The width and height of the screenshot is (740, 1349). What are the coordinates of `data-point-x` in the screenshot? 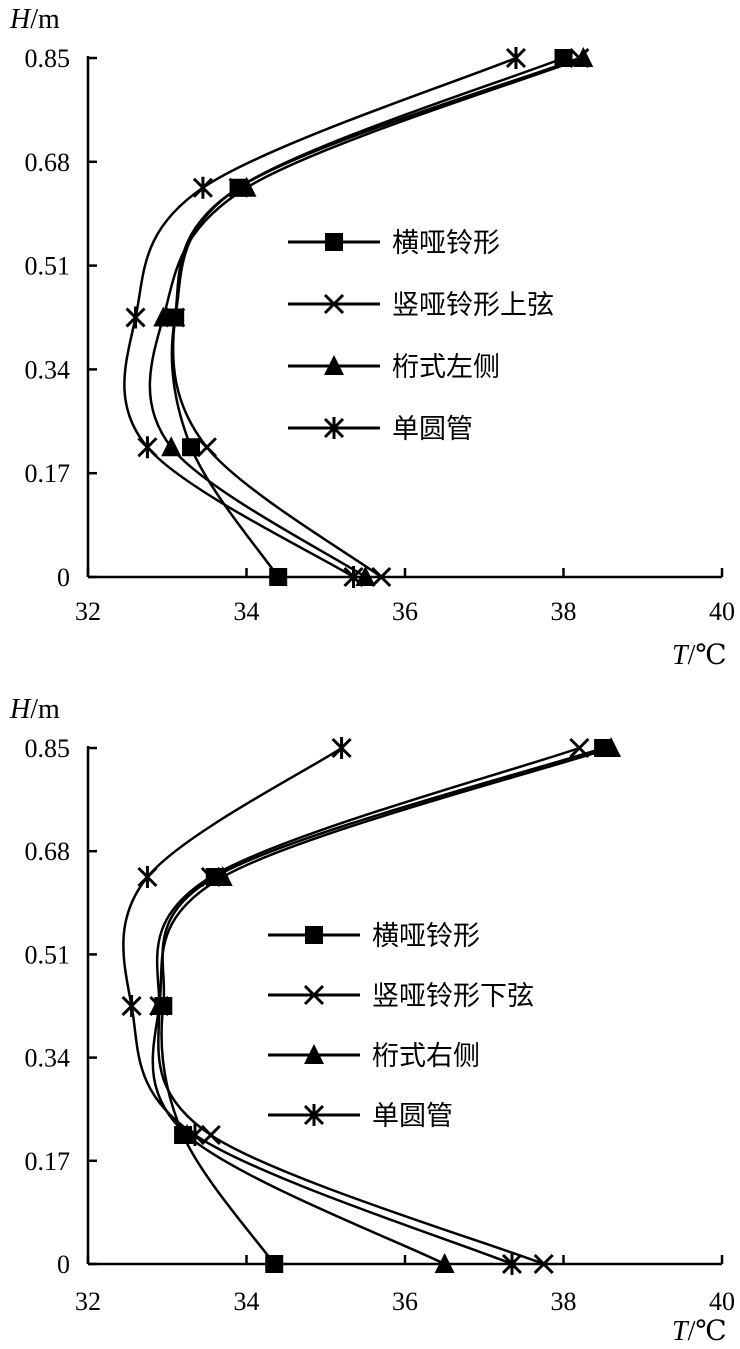 It's located at (207, 447).